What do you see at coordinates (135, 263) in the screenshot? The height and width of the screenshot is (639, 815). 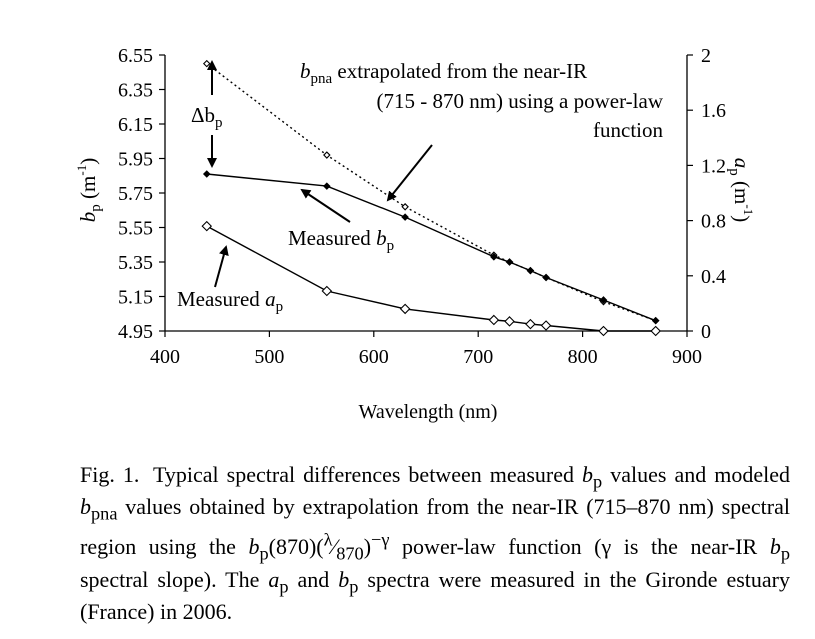 I see `y-left-tick-label: 5.35` at bounding box center [135, 263].